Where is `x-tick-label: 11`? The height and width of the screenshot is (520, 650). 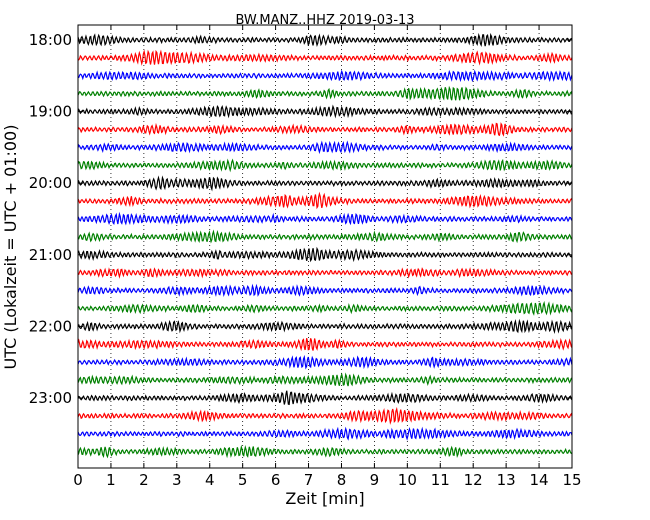
x-tick-label: 11 is located at coordinates (440, 480).